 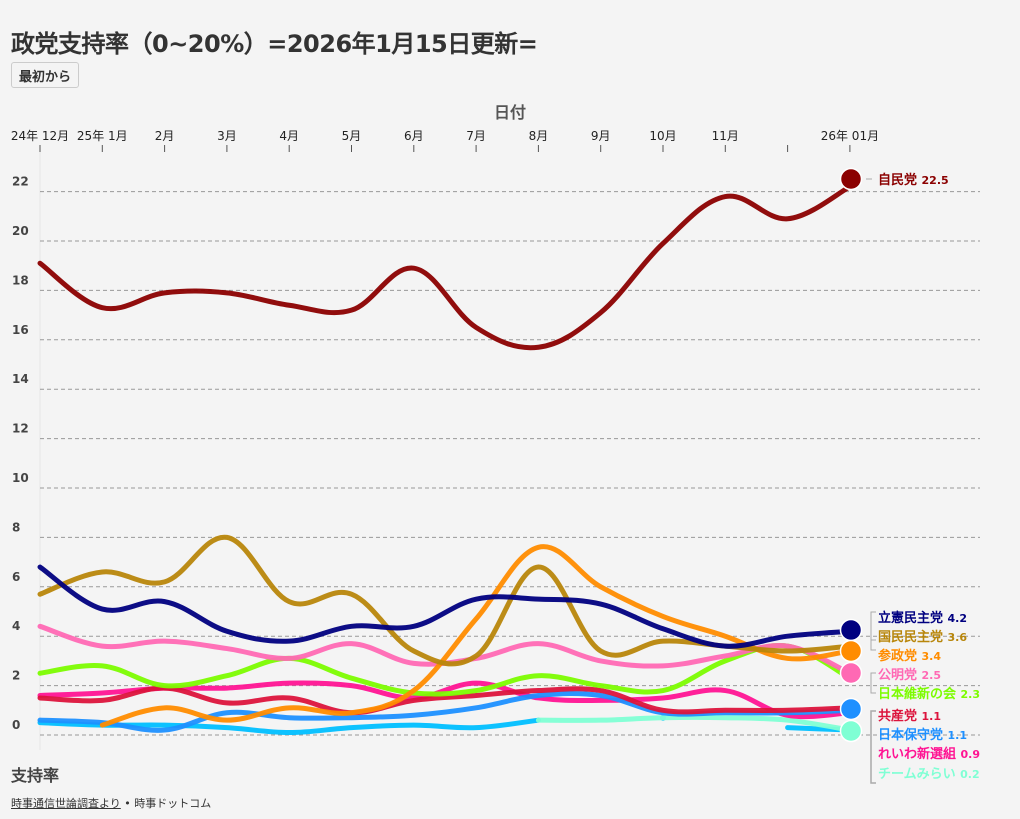 What do you see at coordinates (289, 136) in the screenshot?
I see `x-tick-label: 4月` at bounding box center [289, 136].